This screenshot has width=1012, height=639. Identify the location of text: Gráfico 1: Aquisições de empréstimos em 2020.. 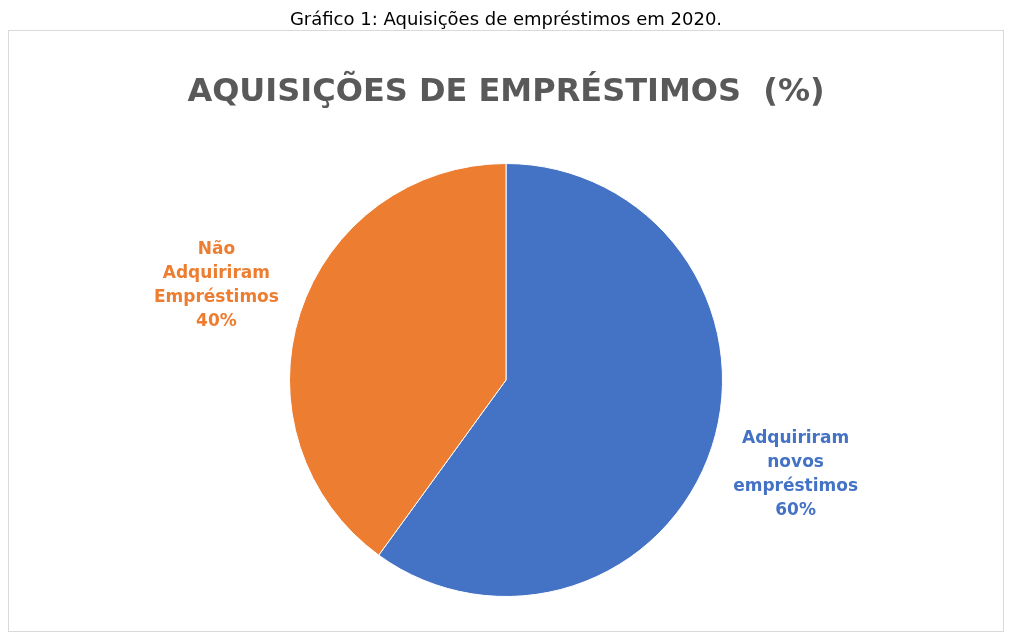
(506, 19).